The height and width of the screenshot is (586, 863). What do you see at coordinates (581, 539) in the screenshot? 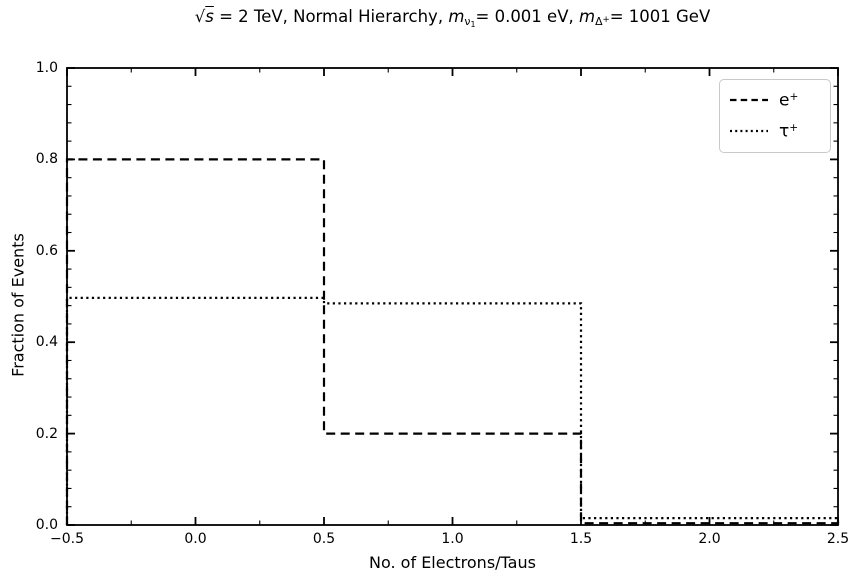
I see `x-tick-label: 1.5` at bounding box center [581, 539].